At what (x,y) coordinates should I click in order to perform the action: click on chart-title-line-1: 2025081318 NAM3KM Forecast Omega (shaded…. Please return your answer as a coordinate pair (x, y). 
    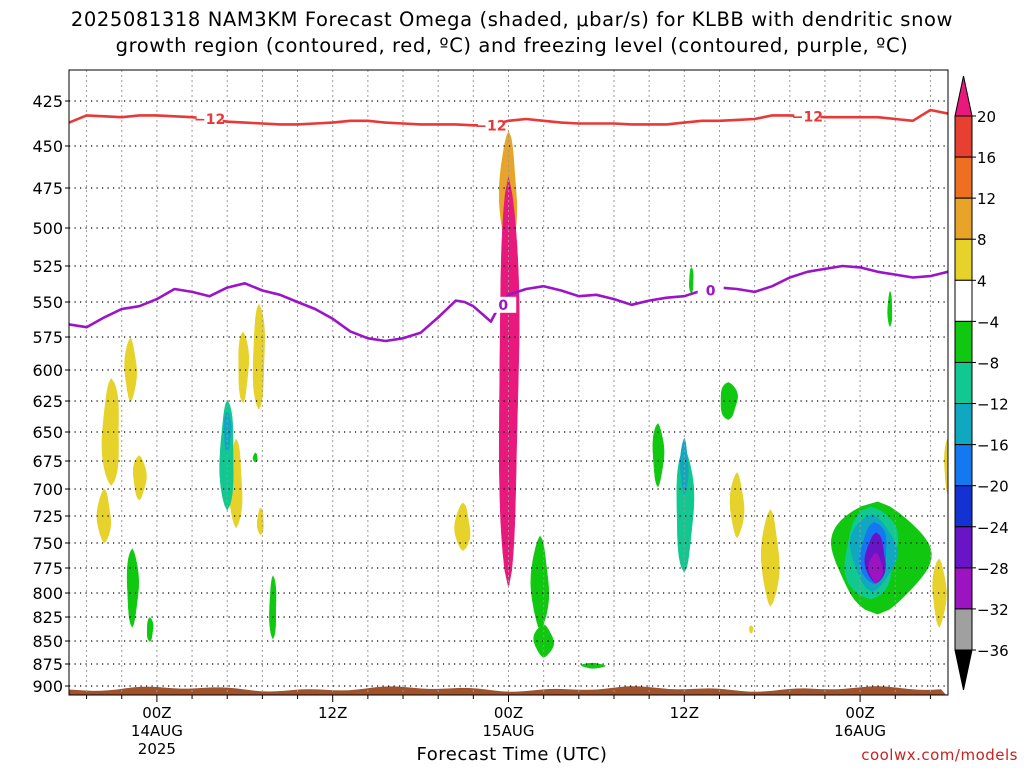
    Looking at the image, I should click on (512, 19).